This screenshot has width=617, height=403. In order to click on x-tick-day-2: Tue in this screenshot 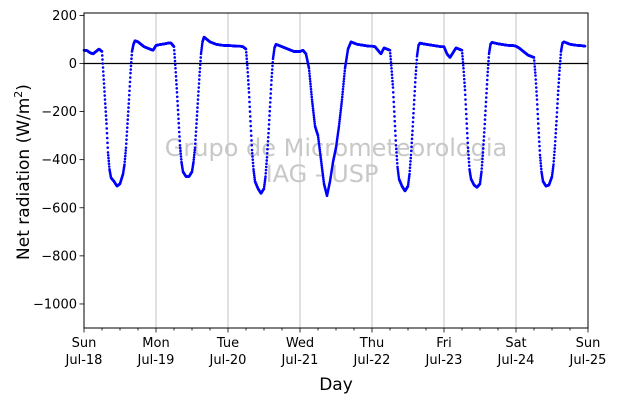, I will do `click(227, 343)`.